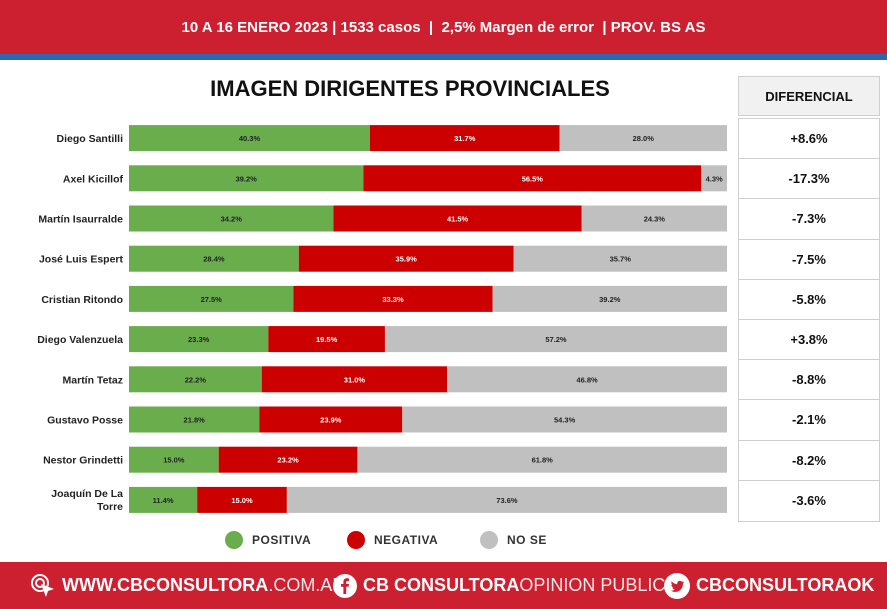 Image resolution: width=887 pixels, height=609 pixels. Describe the element at coordinates (80, 340) in the screenshot. I see `category-label: Diego Valenzuela` at that location.